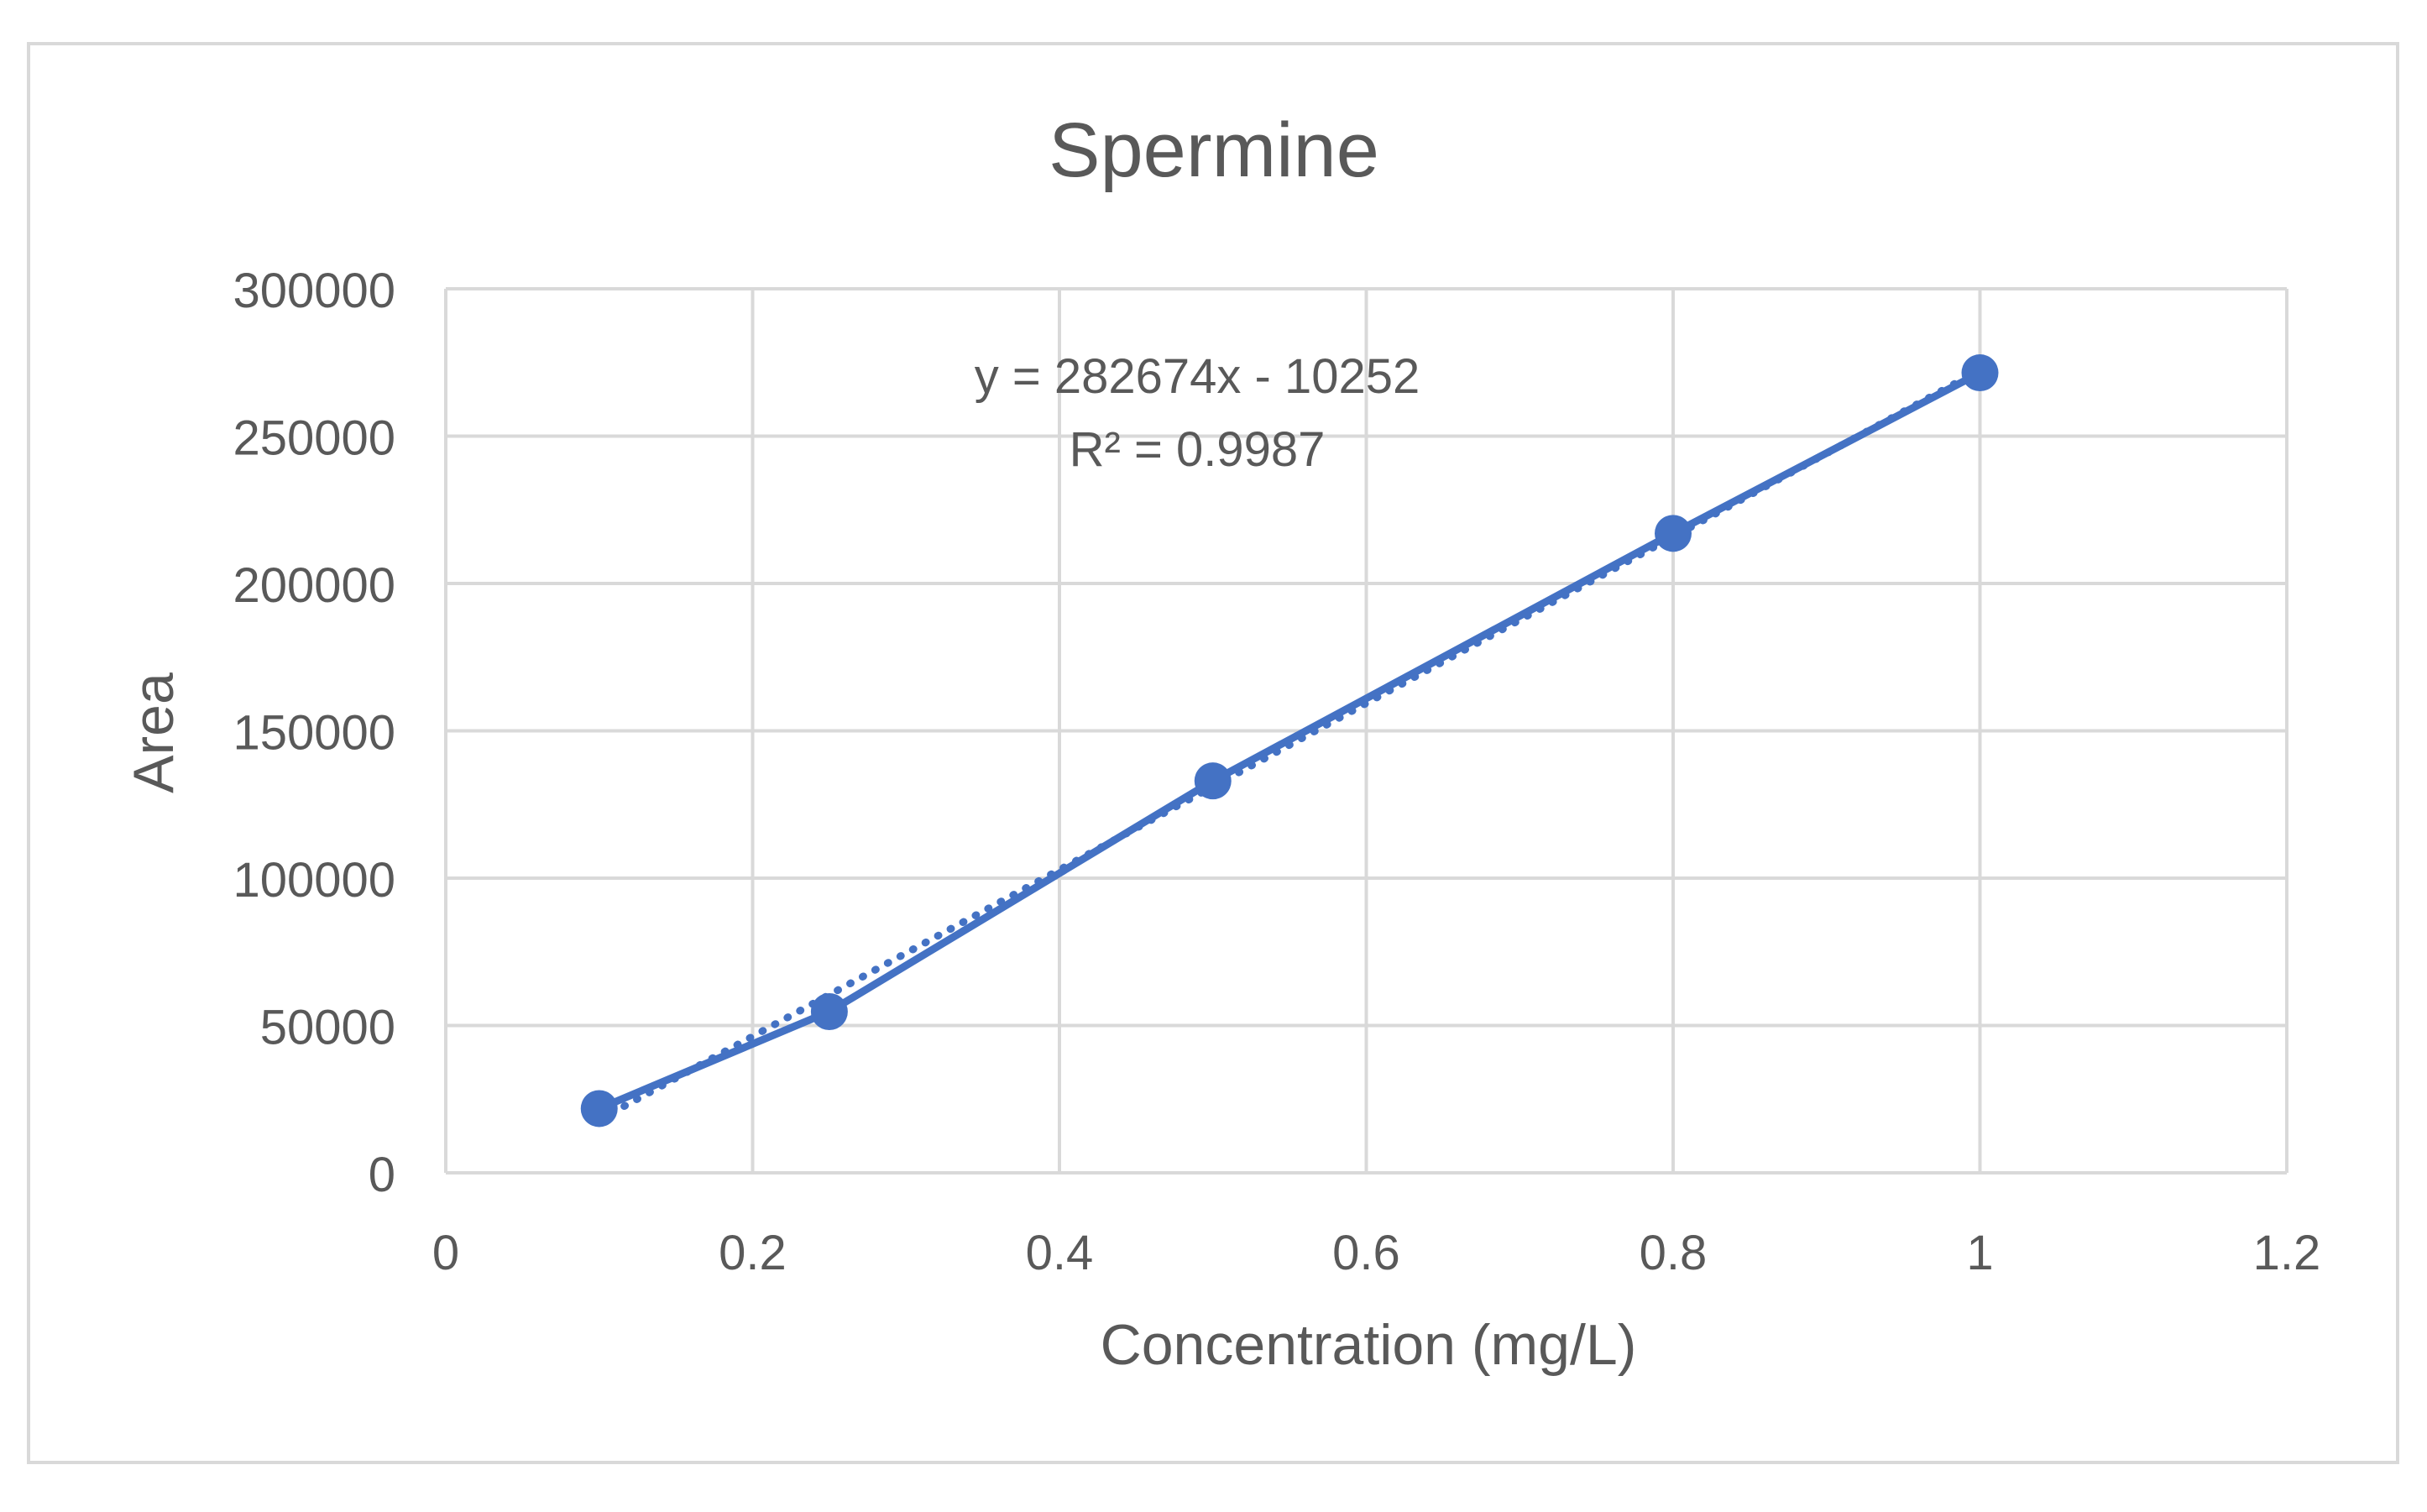 The image size is (2427, 1512). I want to click on x-tick-label: 1, so click(1979, 1253).